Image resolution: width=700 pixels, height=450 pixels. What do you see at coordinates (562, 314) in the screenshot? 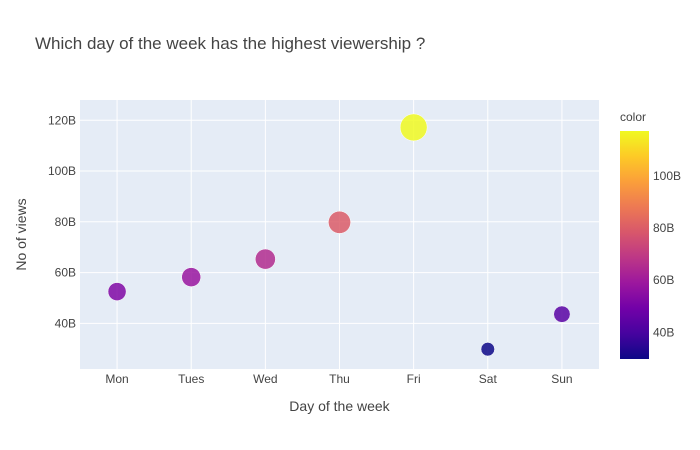
I see `data-point-sun` at bounding box center [562, 314].